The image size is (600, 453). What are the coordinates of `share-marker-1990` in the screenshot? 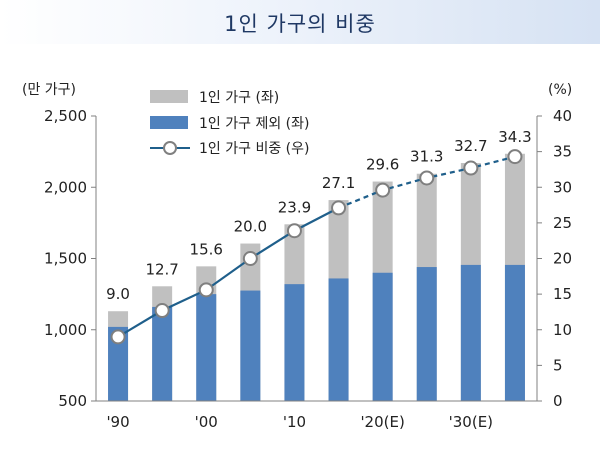 It's located at (118, 337).